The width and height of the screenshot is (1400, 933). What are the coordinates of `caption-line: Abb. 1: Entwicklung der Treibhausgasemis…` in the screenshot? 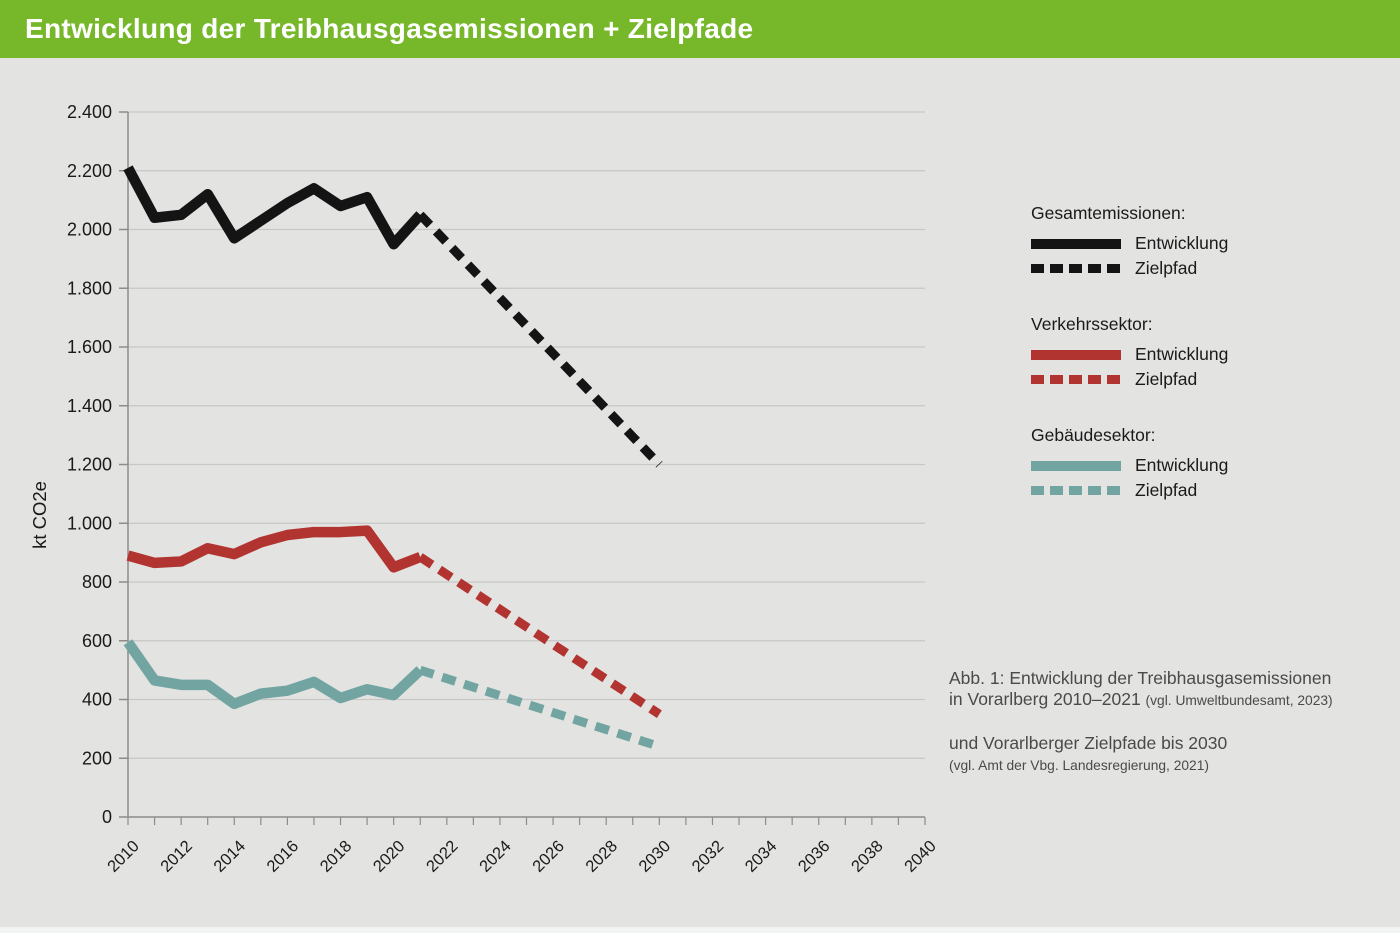 It's located at (1140, 678).